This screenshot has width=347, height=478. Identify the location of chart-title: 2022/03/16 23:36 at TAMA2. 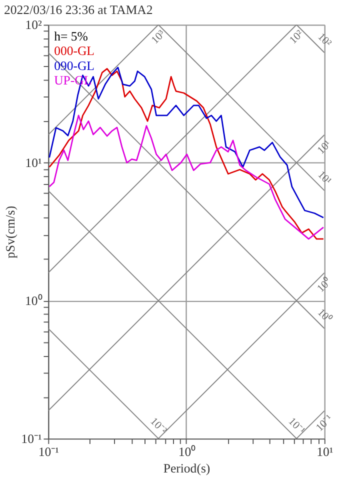
(78, 9).